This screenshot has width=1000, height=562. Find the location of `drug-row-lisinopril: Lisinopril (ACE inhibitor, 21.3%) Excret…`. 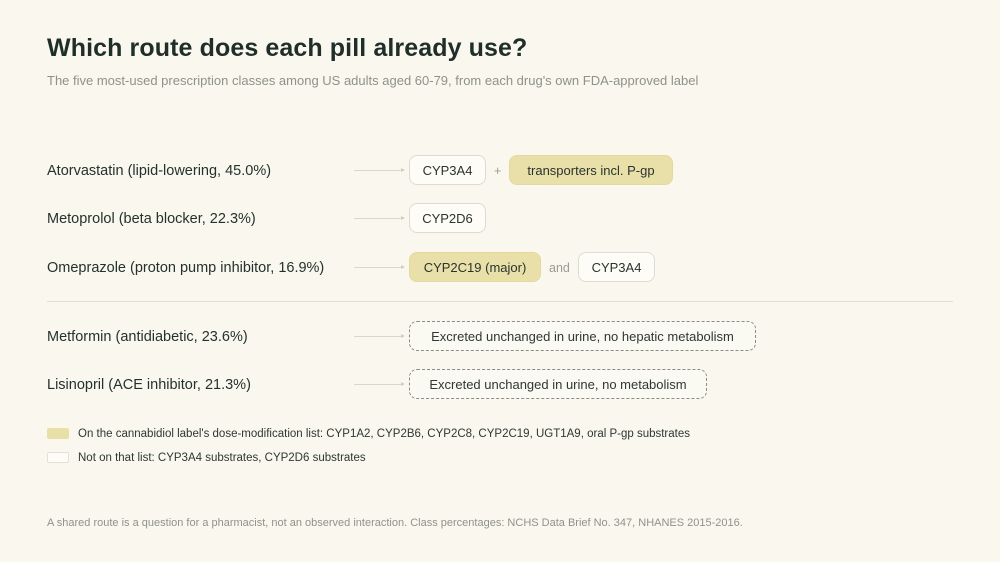

drug-row-lisinopril: Lisinopril (ACE inhibitor, 21.3%) Excret… is located at coordinates (500, 385).